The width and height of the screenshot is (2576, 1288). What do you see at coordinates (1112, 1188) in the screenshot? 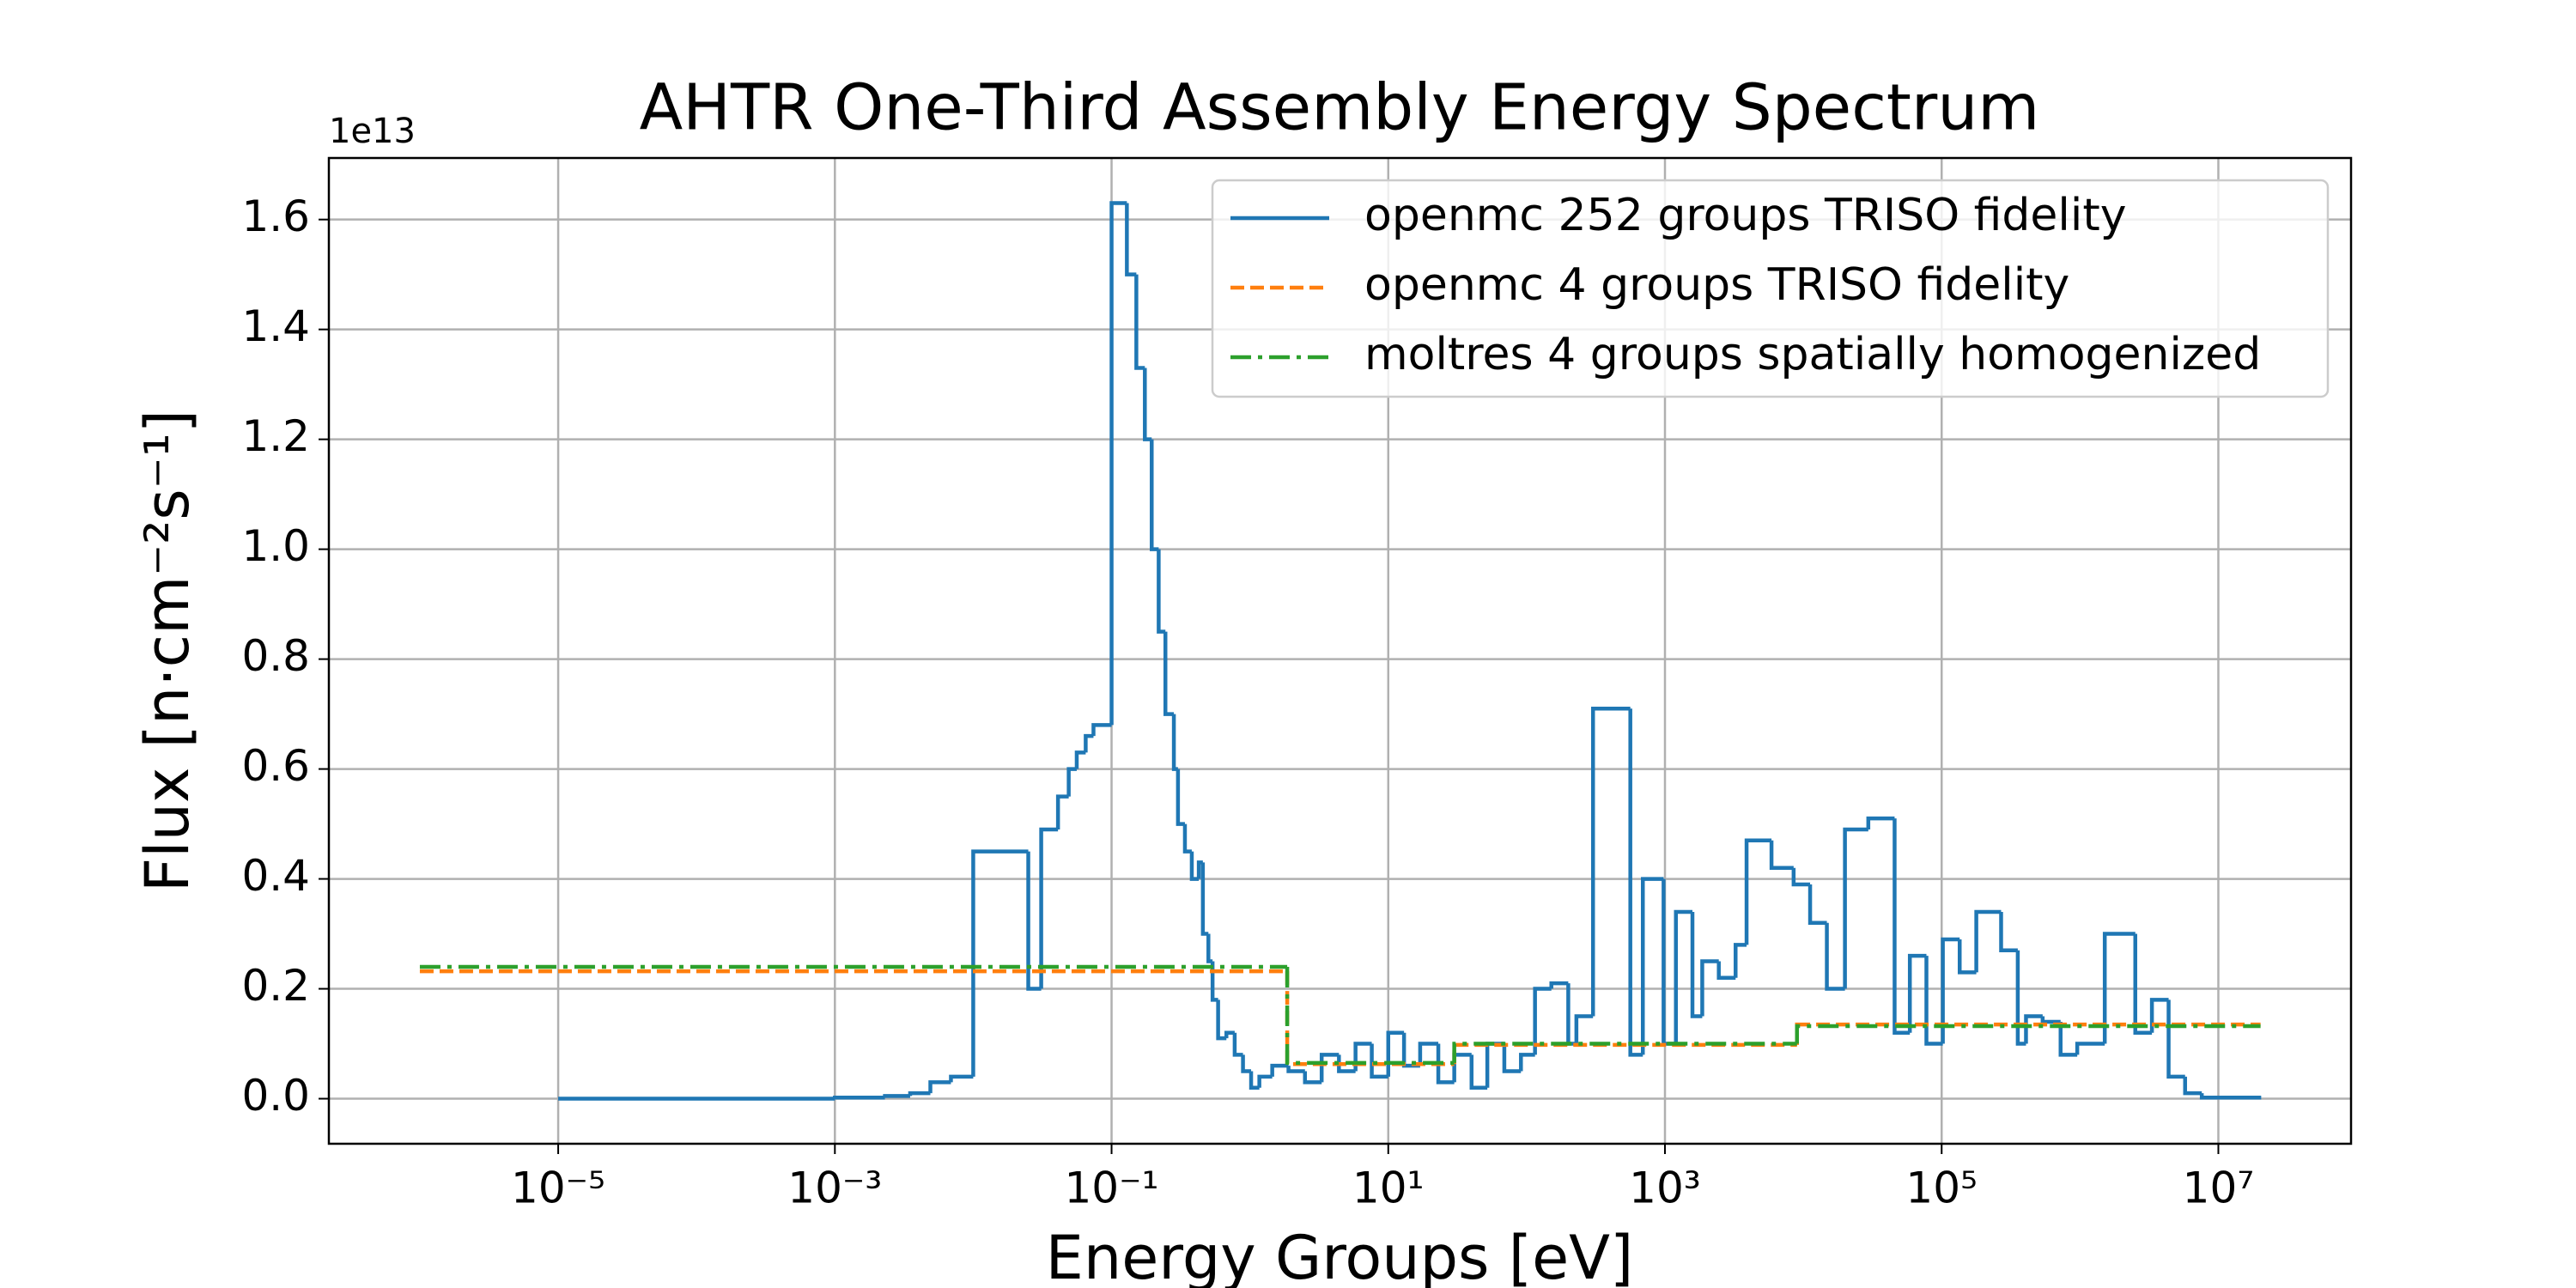
I see `x-tick-label: 10⁻¹` at bounding box center [1112, 1188].